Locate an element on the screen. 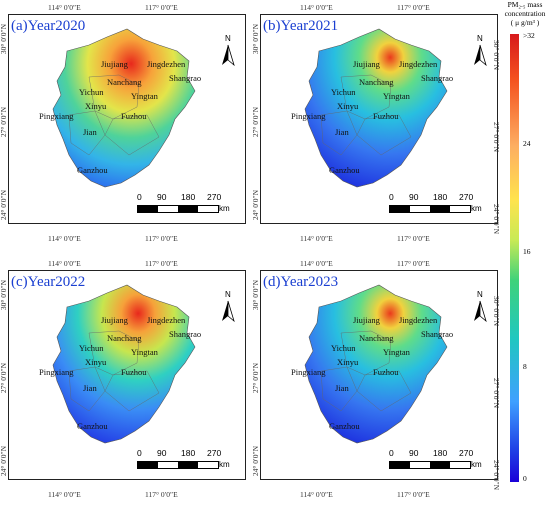 The image size is (550, 506). panel-title: (a)Year2020 is located at coordinates (48, 26).